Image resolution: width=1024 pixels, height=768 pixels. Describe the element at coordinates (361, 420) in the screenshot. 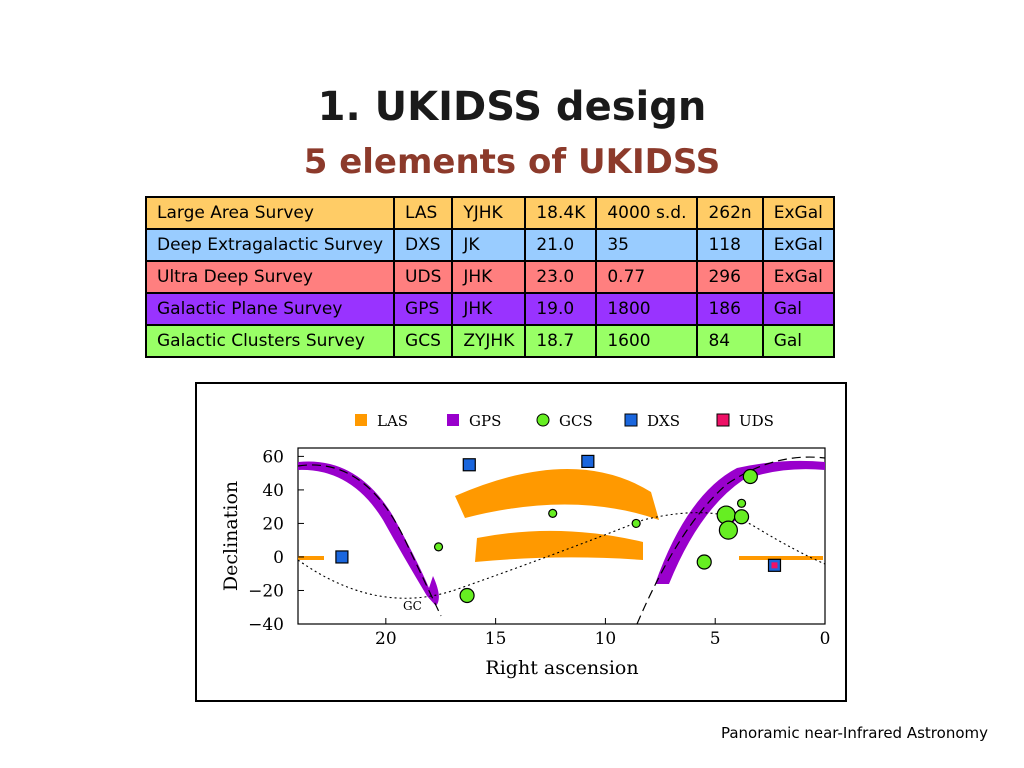

I see `legend-swatch-las` at that location.